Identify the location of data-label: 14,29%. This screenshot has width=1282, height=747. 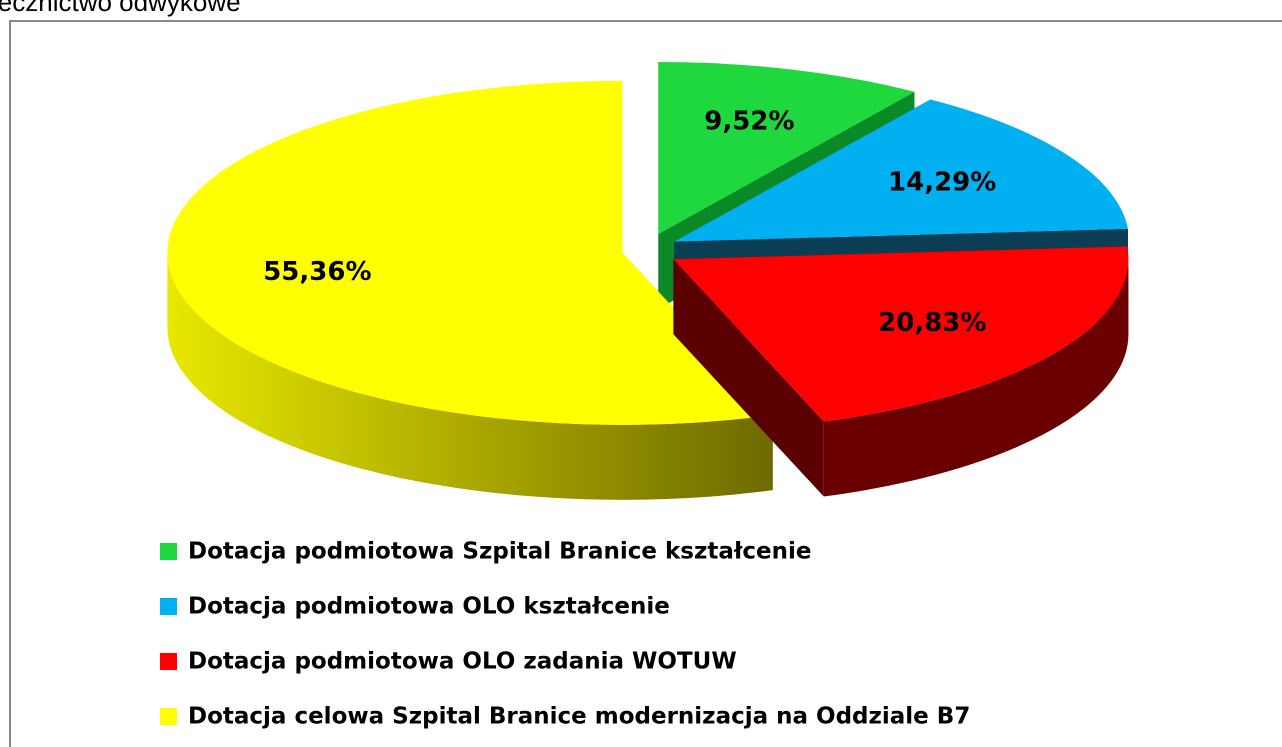
(942, 183).